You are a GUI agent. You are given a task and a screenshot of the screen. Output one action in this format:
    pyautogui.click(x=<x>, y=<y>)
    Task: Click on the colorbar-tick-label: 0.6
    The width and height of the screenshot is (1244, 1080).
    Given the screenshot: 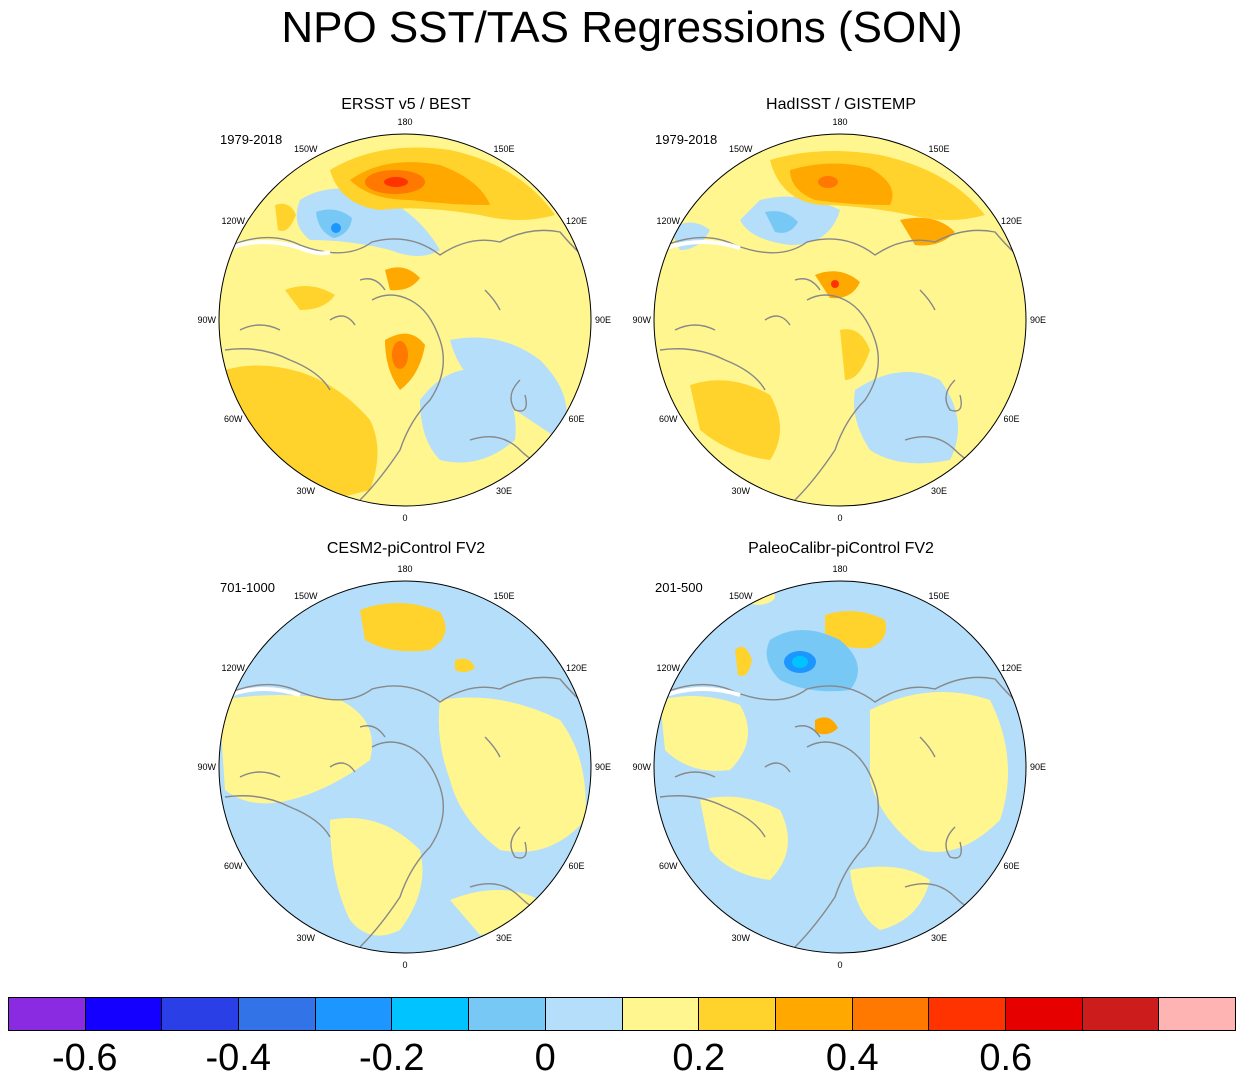 What is the action you would take?
    pyautogui.click(x=1006, y=1058)
    